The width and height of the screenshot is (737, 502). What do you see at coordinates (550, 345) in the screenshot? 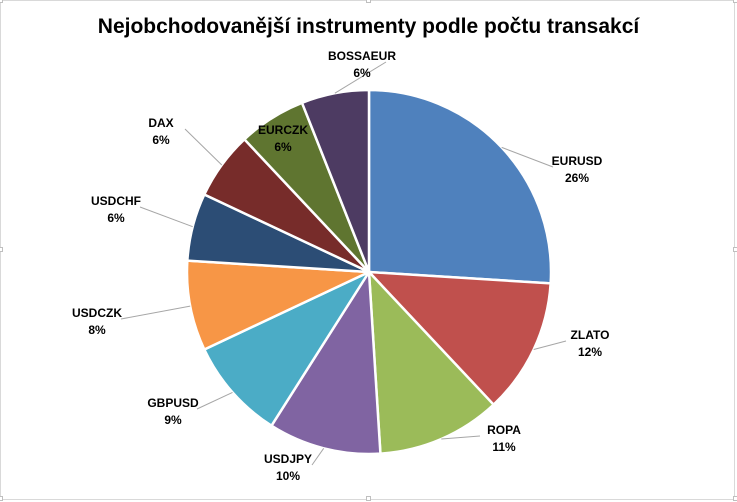
I see `leader-line-zlato` at bounding box center [550, 345].